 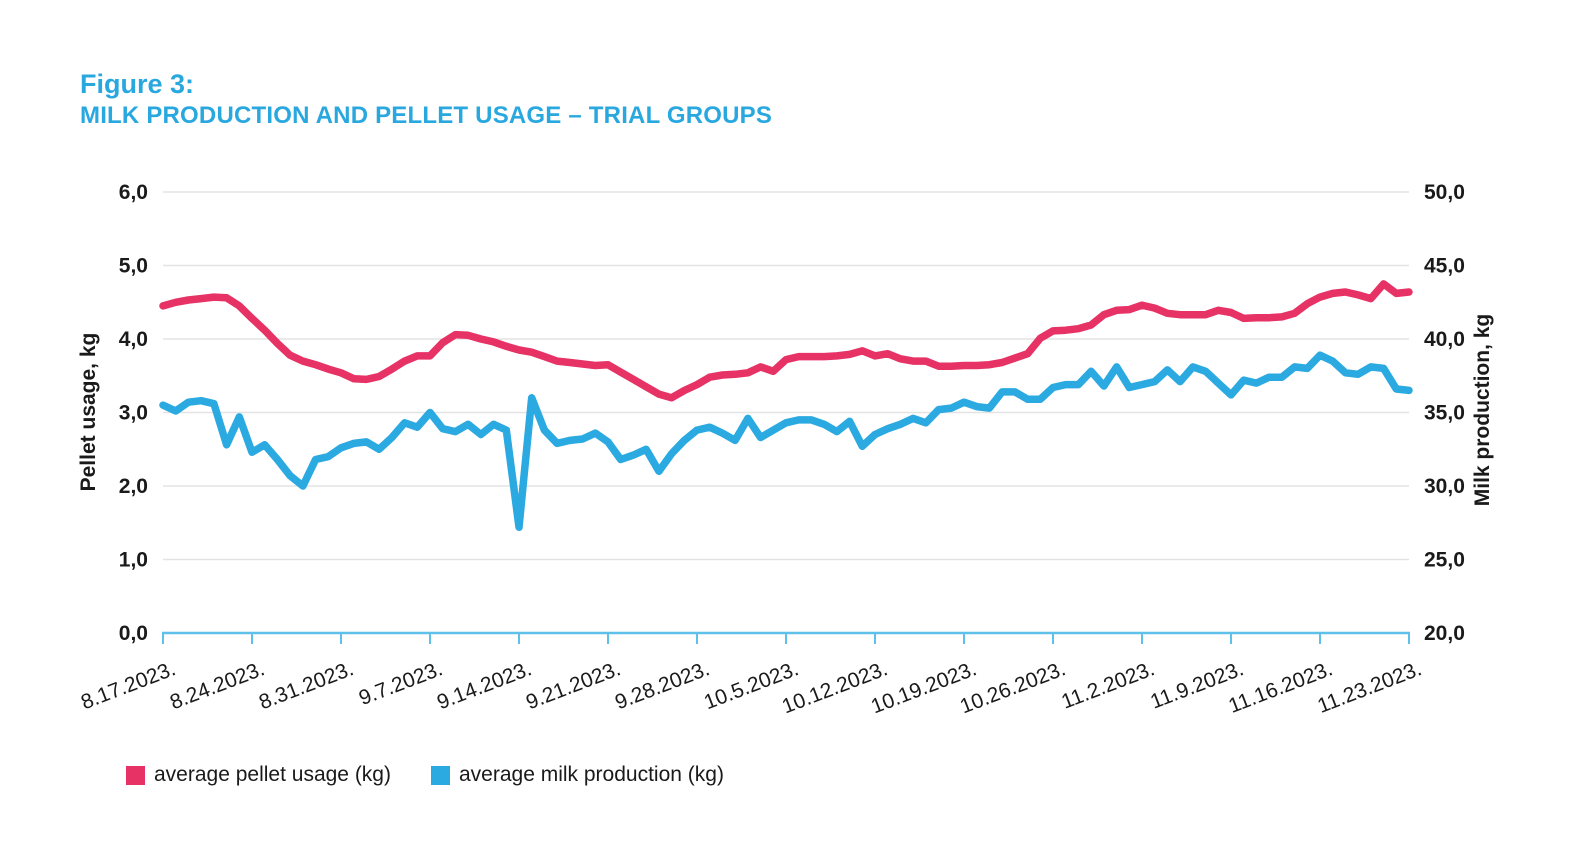 I want to click on left-axis-tick-label: 5,0, so click(x=133, y=266).